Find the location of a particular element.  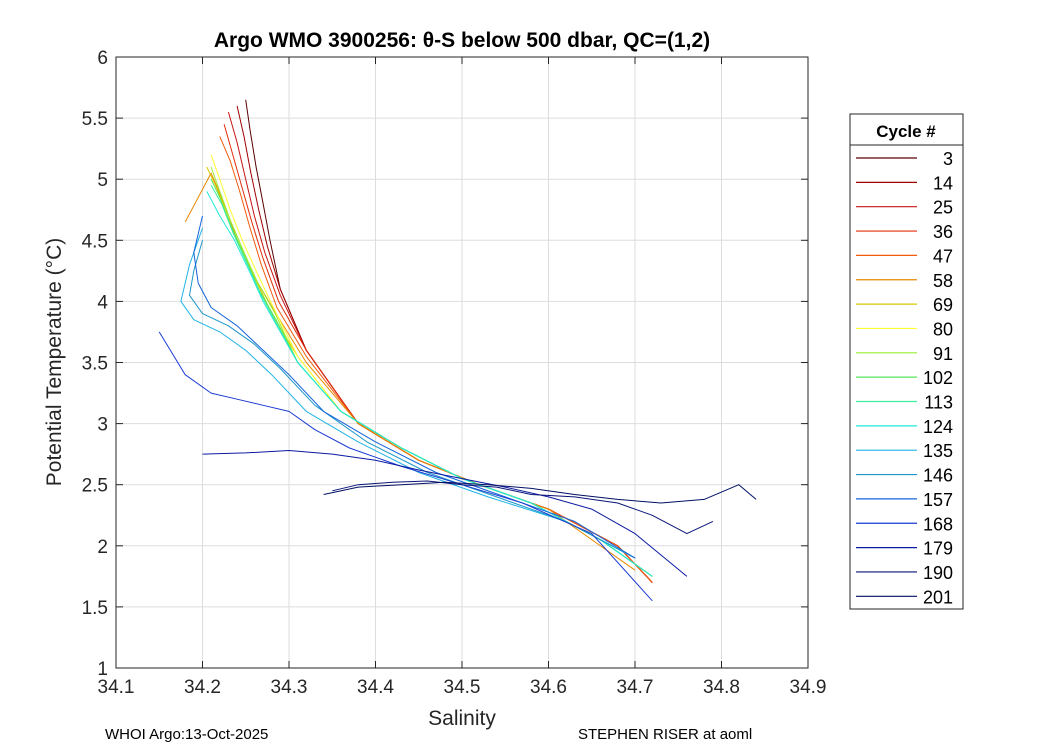

legend-label-113: 113 is located at coordinates (938, 403).